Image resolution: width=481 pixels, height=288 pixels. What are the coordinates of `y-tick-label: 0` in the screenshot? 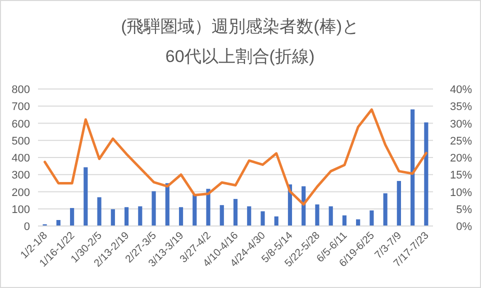 It's located at (27, 227).